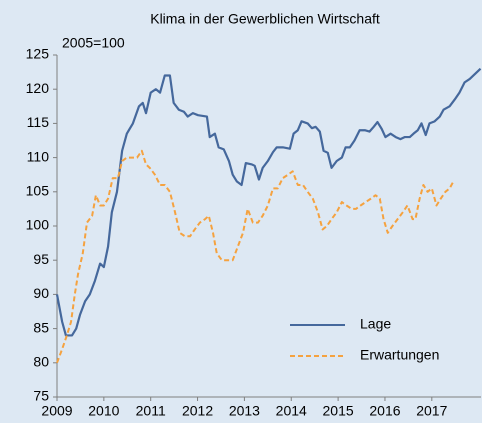  I want to click on y-tick-label: 100, so click(38, 225).